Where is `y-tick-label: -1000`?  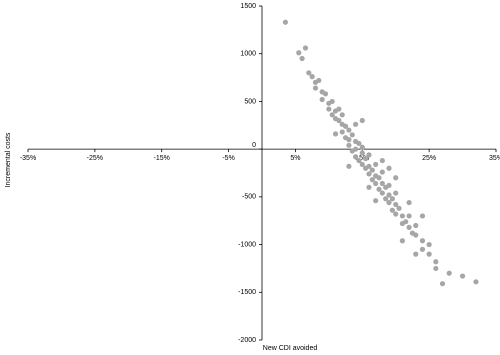 y-tick-label: -1000 is located at coordinates (247, 244).